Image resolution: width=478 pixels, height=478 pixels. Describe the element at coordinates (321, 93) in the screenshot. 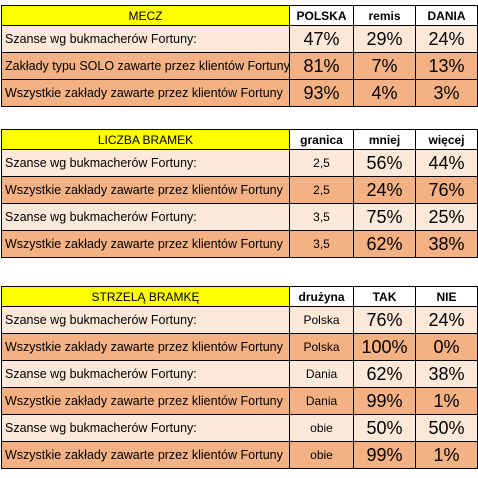

I see `value-cell: 93%` at that location.